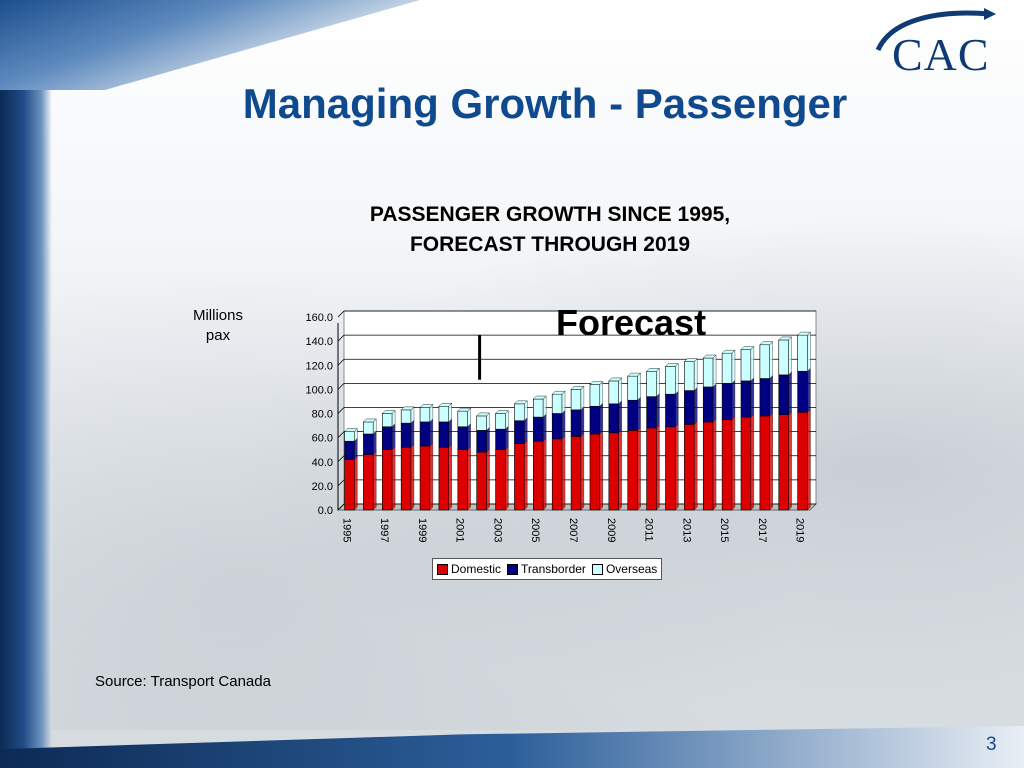 The image size is (1024, 768). What do you see at coordinates (500, 421) in the screenshot?
I see `bar-overseas-2003` at bounding box center [500, 421].